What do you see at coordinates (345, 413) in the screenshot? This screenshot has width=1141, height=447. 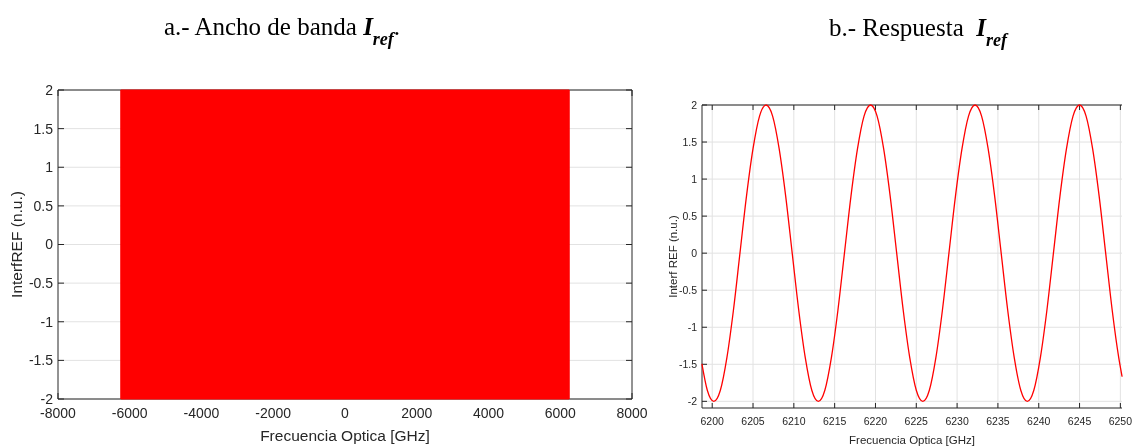 I see `x-tick-label: 0` at bounding box center [345, 413].